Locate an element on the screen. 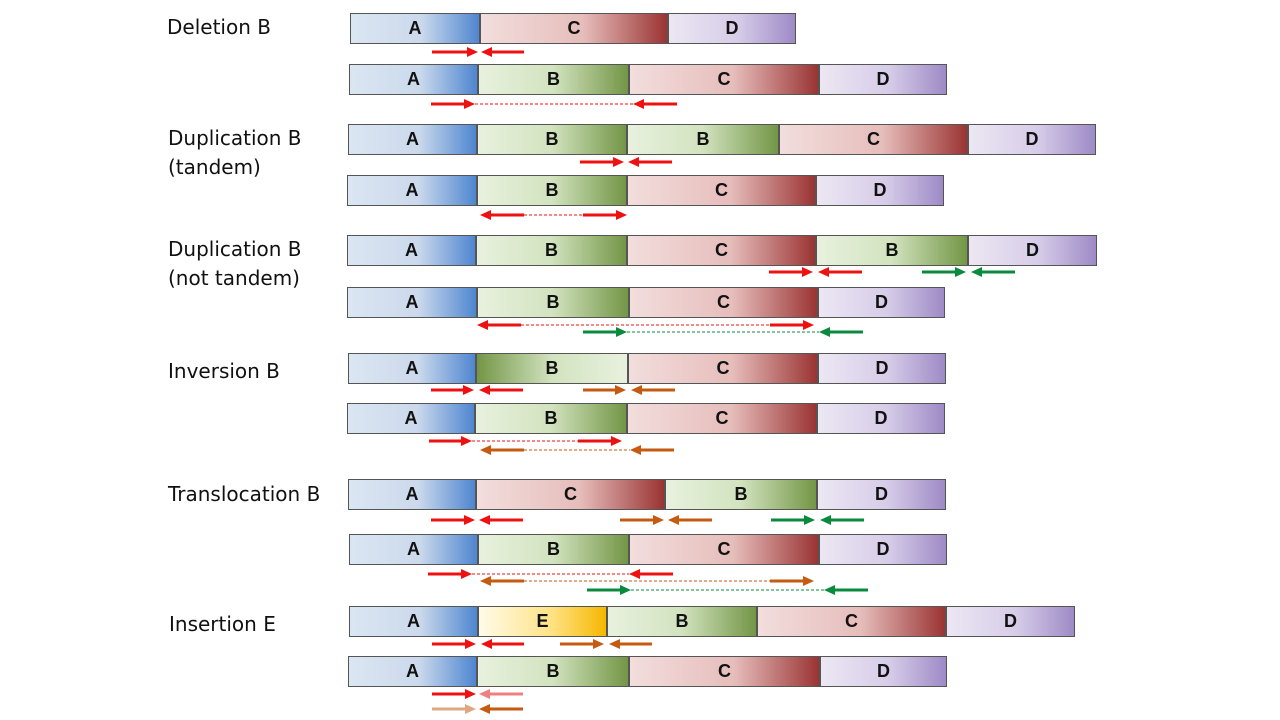 The image size is (1280, 720). label-inversion: Inversion B is located at coordinates (224, 371).